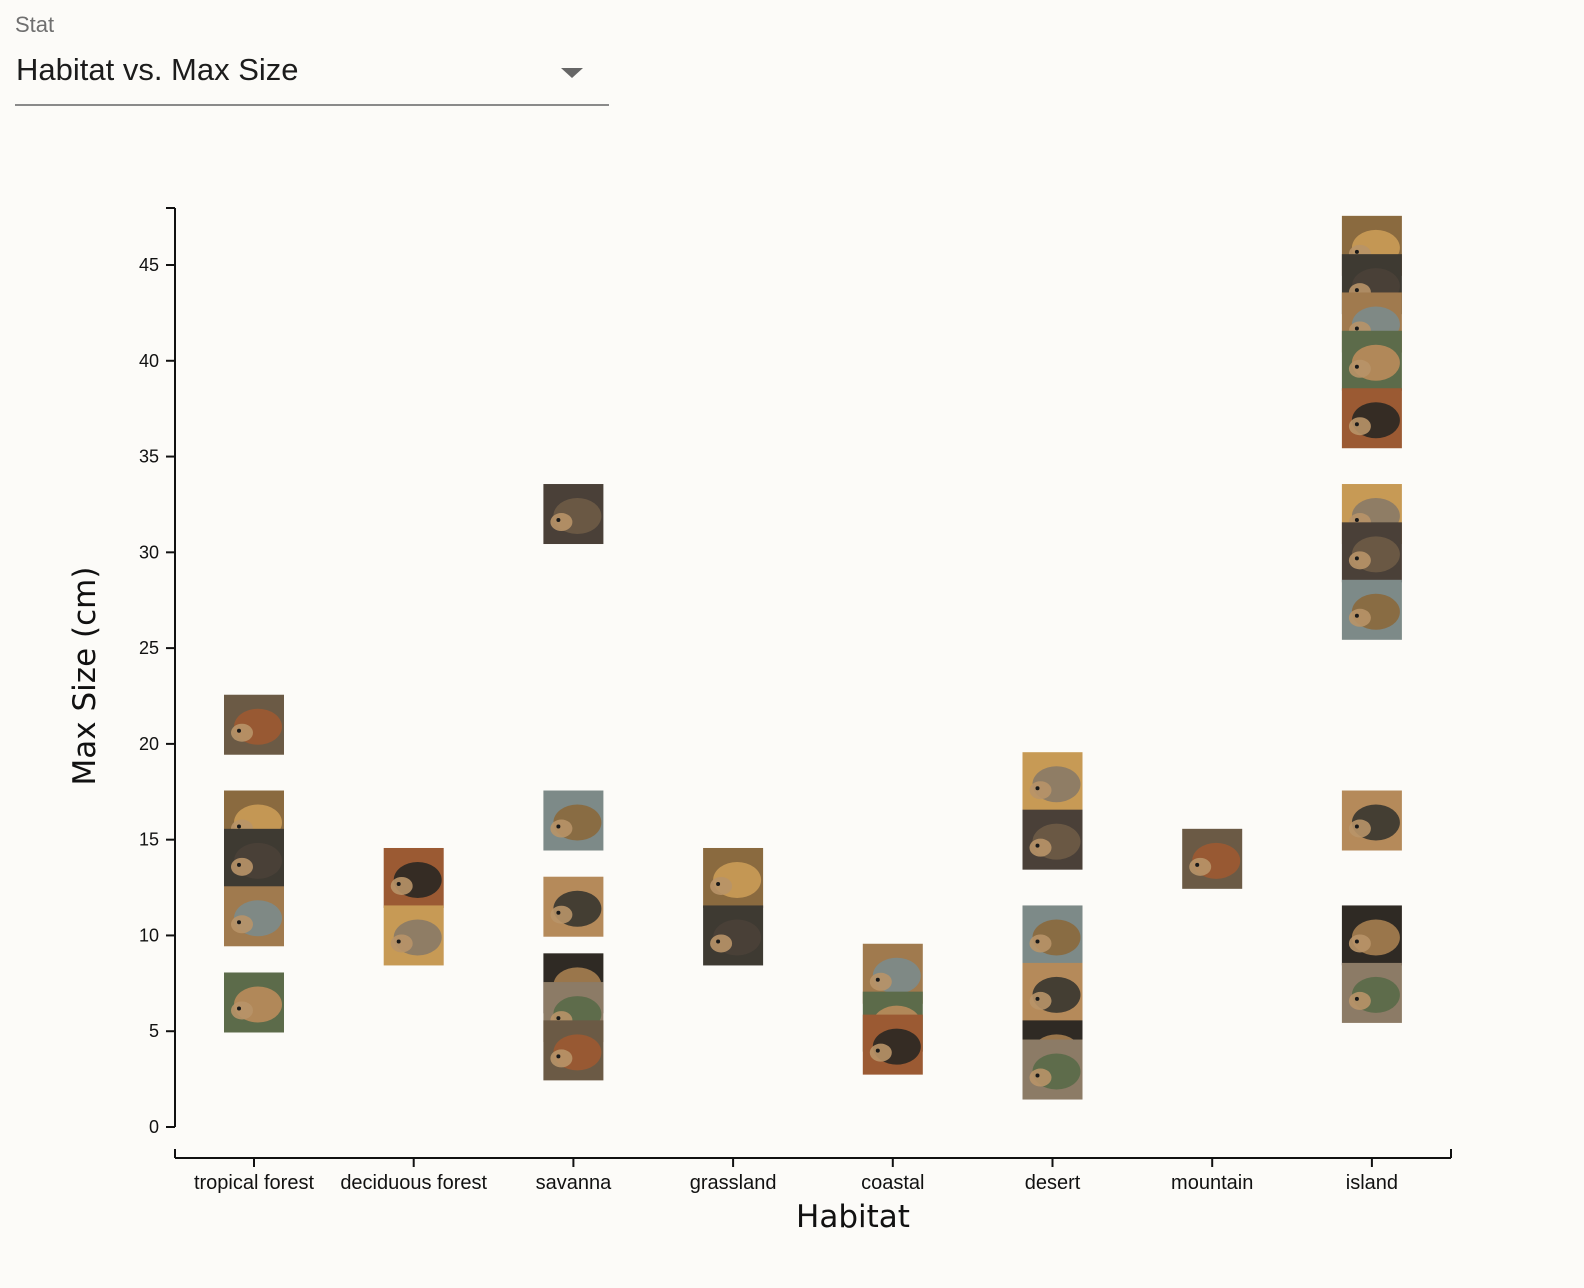  Describe the element at coordinates (35, 24) in the screenshot. I see `stat-label: Stat` at that location.